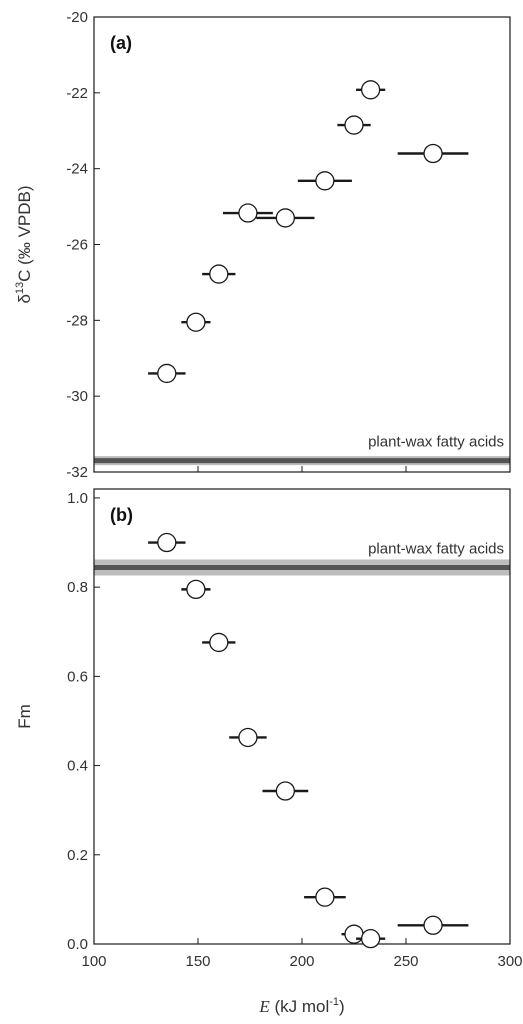  Describe the element at coordinates (77, 396) in the screenshot. I see `y-tick-label: -30` at that location.